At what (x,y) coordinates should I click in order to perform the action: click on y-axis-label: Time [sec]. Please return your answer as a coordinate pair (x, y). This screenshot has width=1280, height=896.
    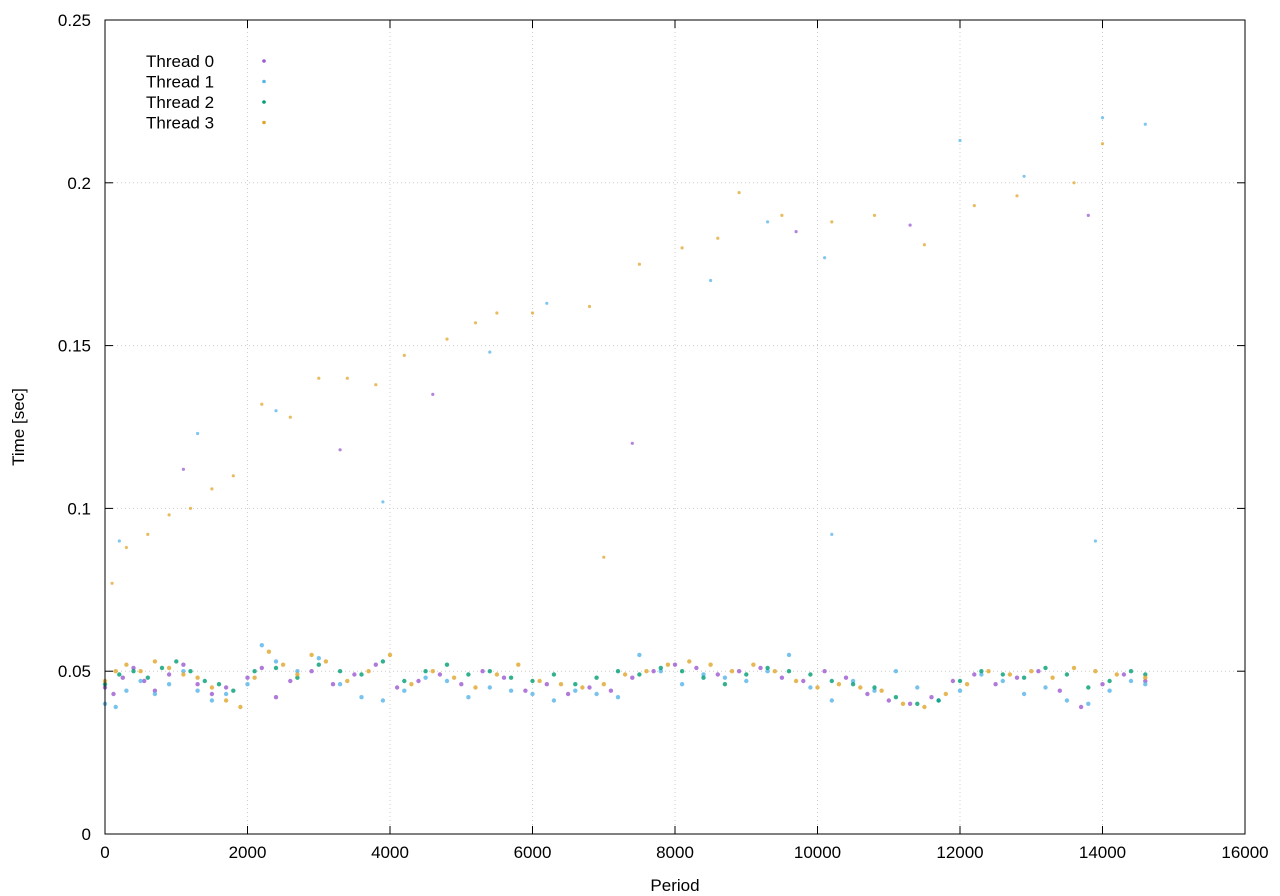
    Looking at the image, I should click on (18, 427).